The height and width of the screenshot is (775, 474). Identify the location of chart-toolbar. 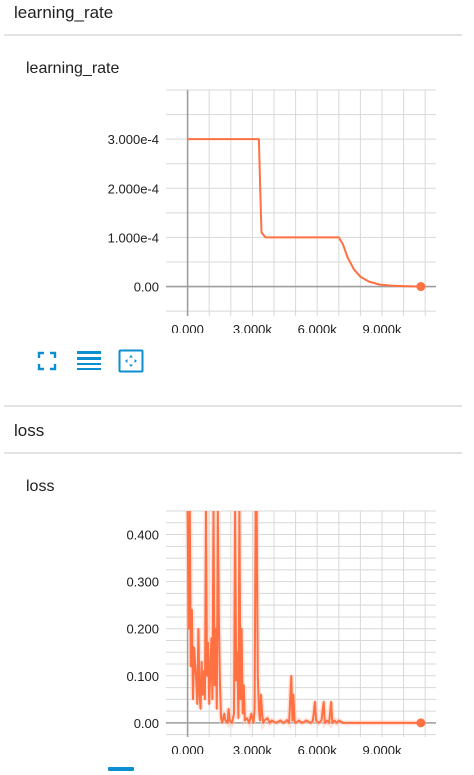
(89, 361).